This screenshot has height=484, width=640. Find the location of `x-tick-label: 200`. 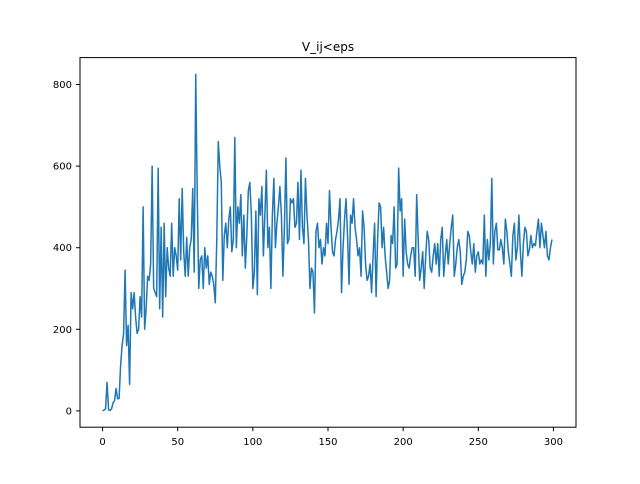

x-tick-label: 200 is located at coordinates (403, 442).